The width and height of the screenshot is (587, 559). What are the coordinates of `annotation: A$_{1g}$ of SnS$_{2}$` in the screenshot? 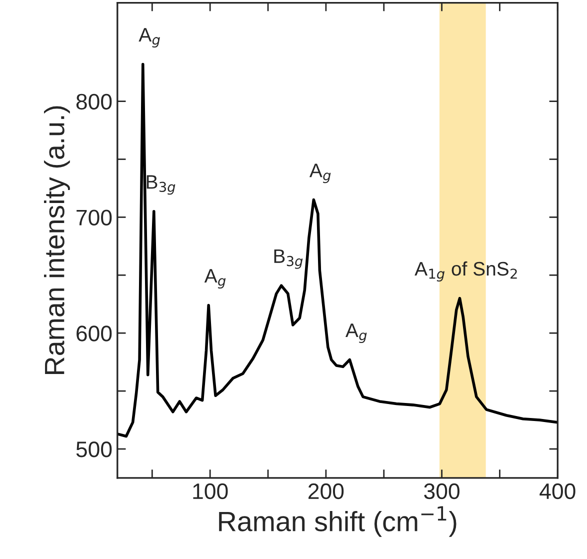 It's located at (465, 271).